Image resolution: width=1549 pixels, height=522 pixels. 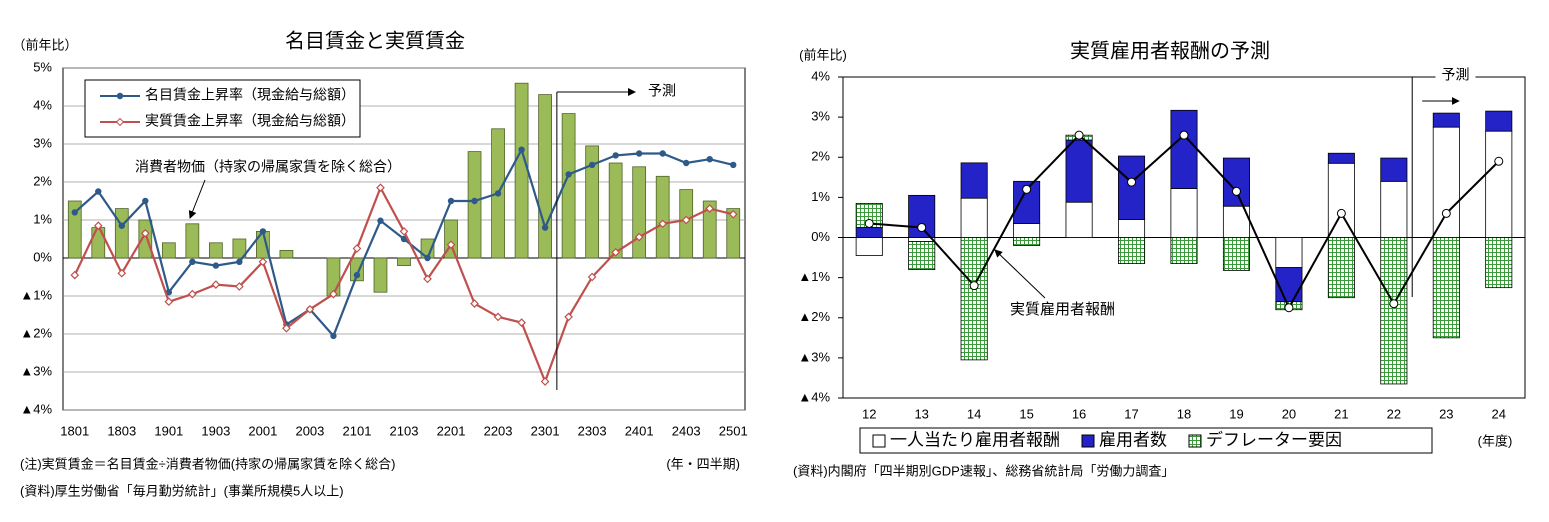 I want to click on x-tick-label: 18, so click(x=1184, y=413).